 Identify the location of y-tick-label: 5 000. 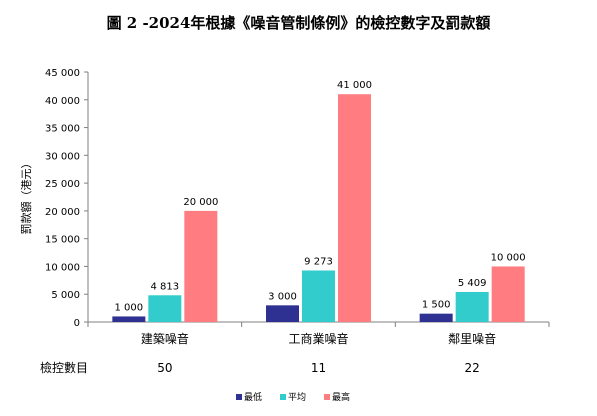
(65, 295).